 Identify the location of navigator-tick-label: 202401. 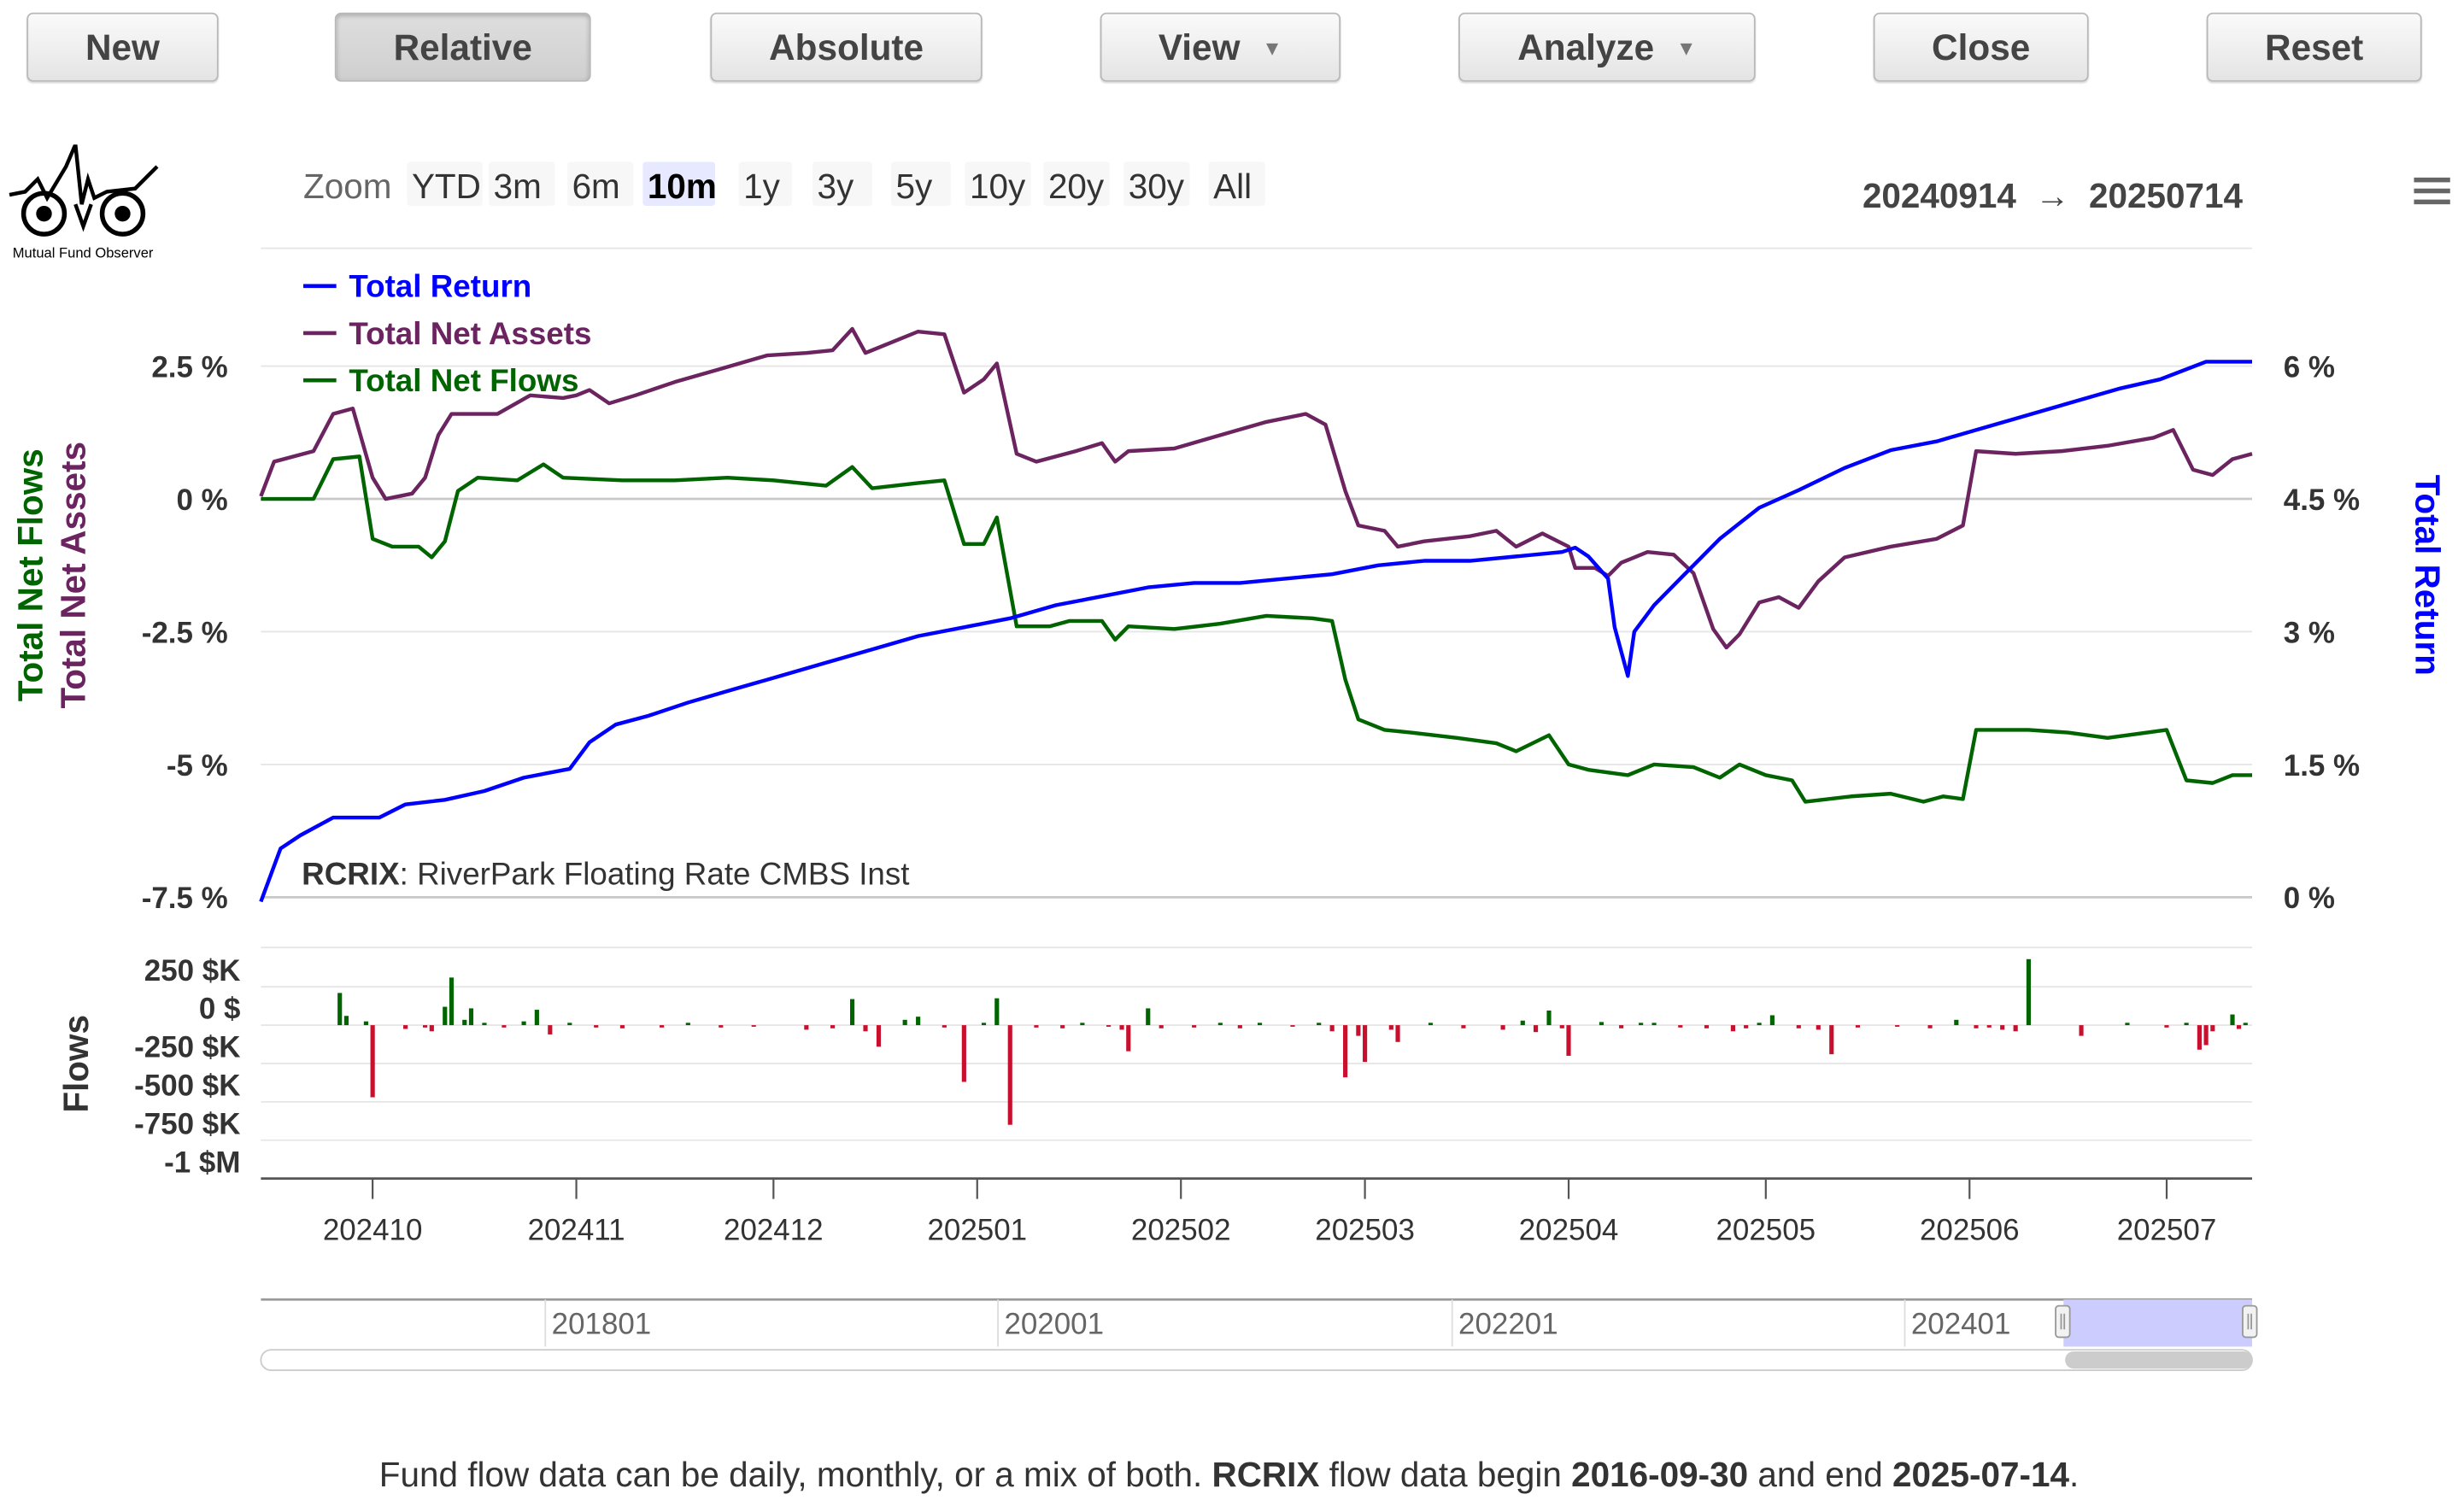
(1961, 1324).